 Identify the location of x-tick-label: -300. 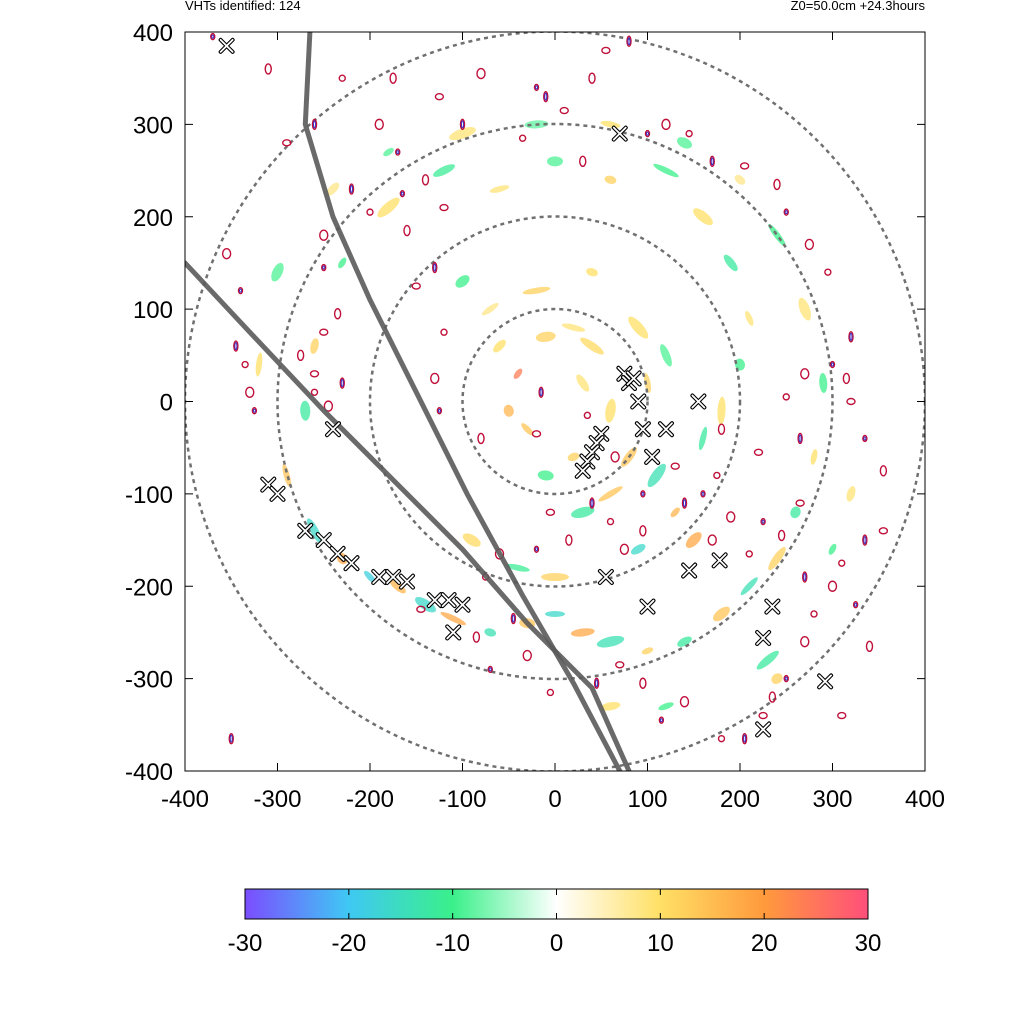
(277, 799).